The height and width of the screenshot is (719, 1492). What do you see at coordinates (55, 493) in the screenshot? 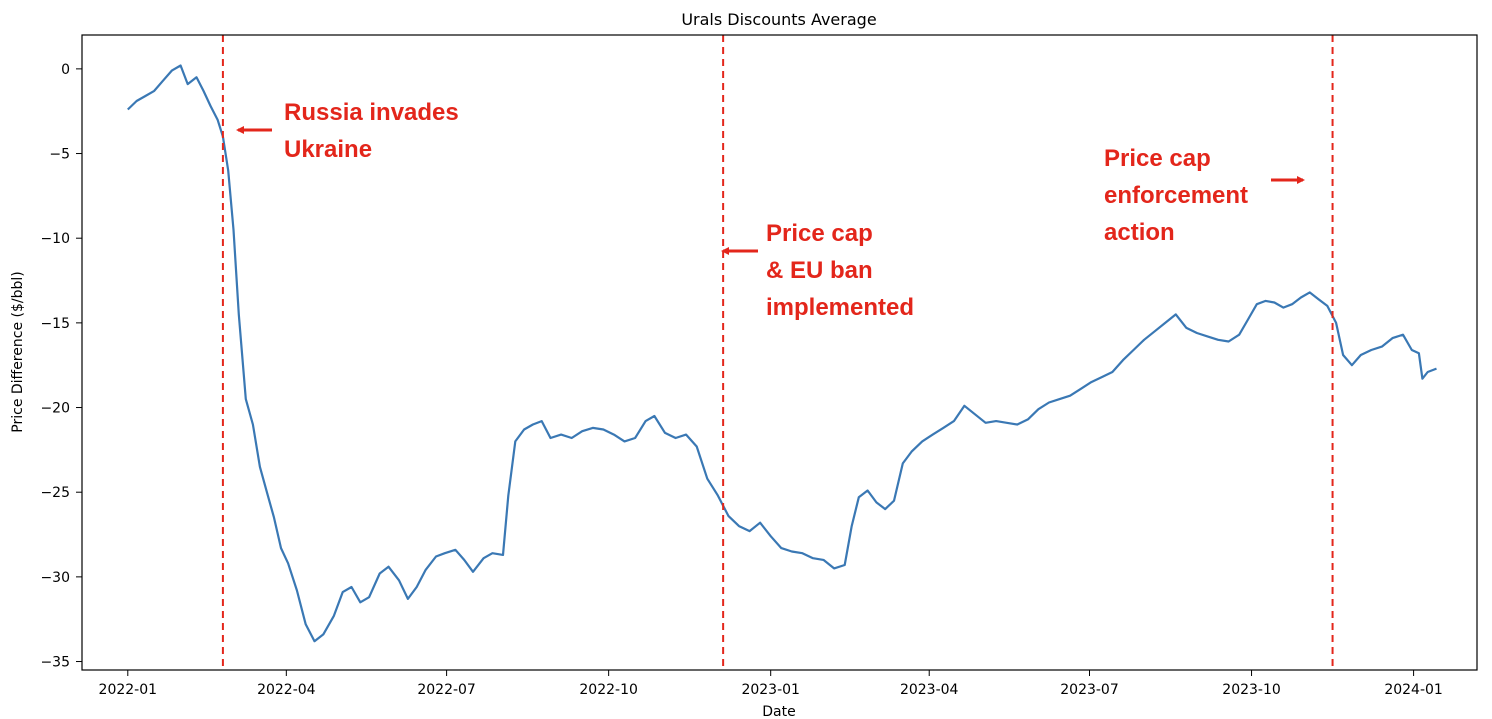
I see `y-tick-label: −25` at bounding box center [55, 493].